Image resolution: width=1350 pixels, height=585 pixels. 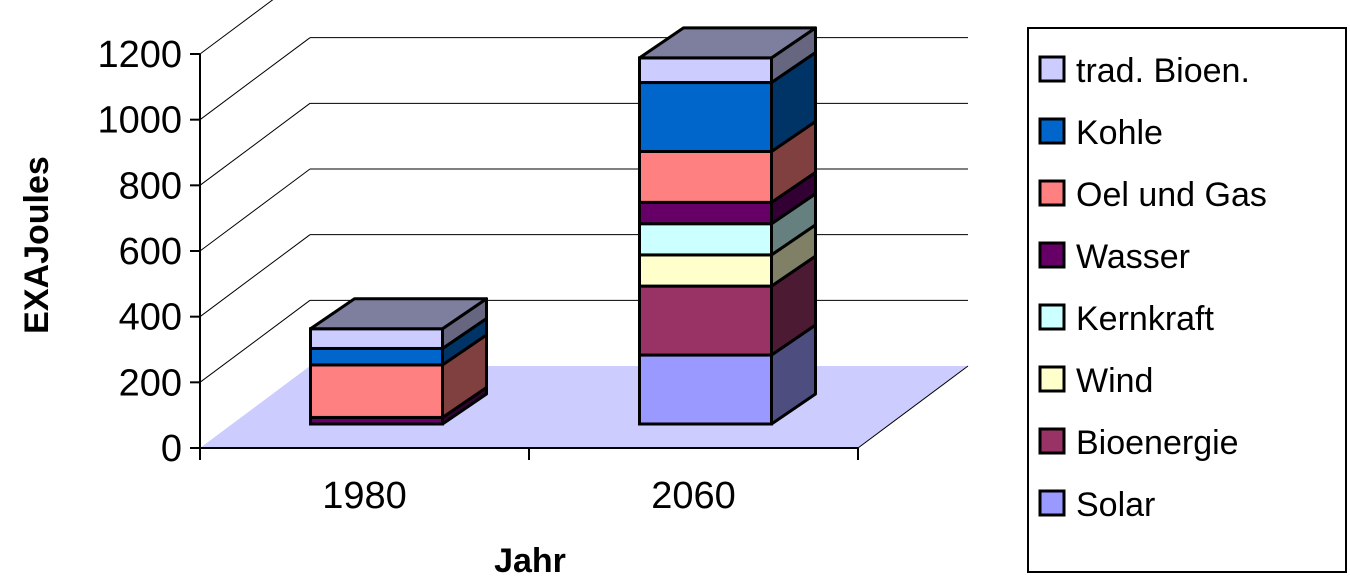 I want to click on legend-label: trad. Bioen., so click(x=1163, y=71).